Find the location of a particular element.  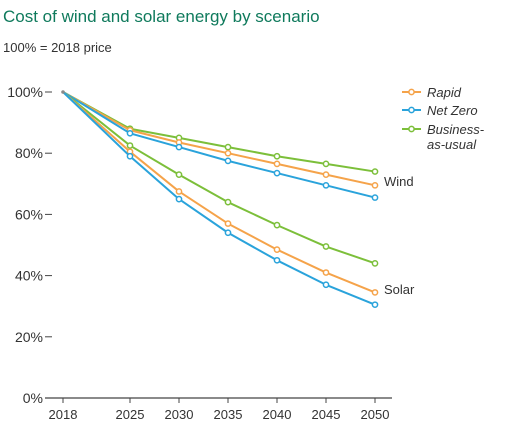

y-tick-label: 40% is located at coordinates (29, 276).